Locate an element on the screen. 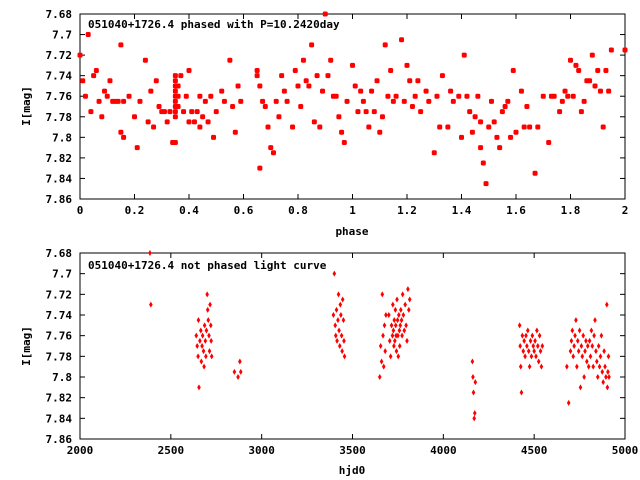 The image size is (640, 480). x-tick-label: 1.8 is located at coordinates (571, 210).